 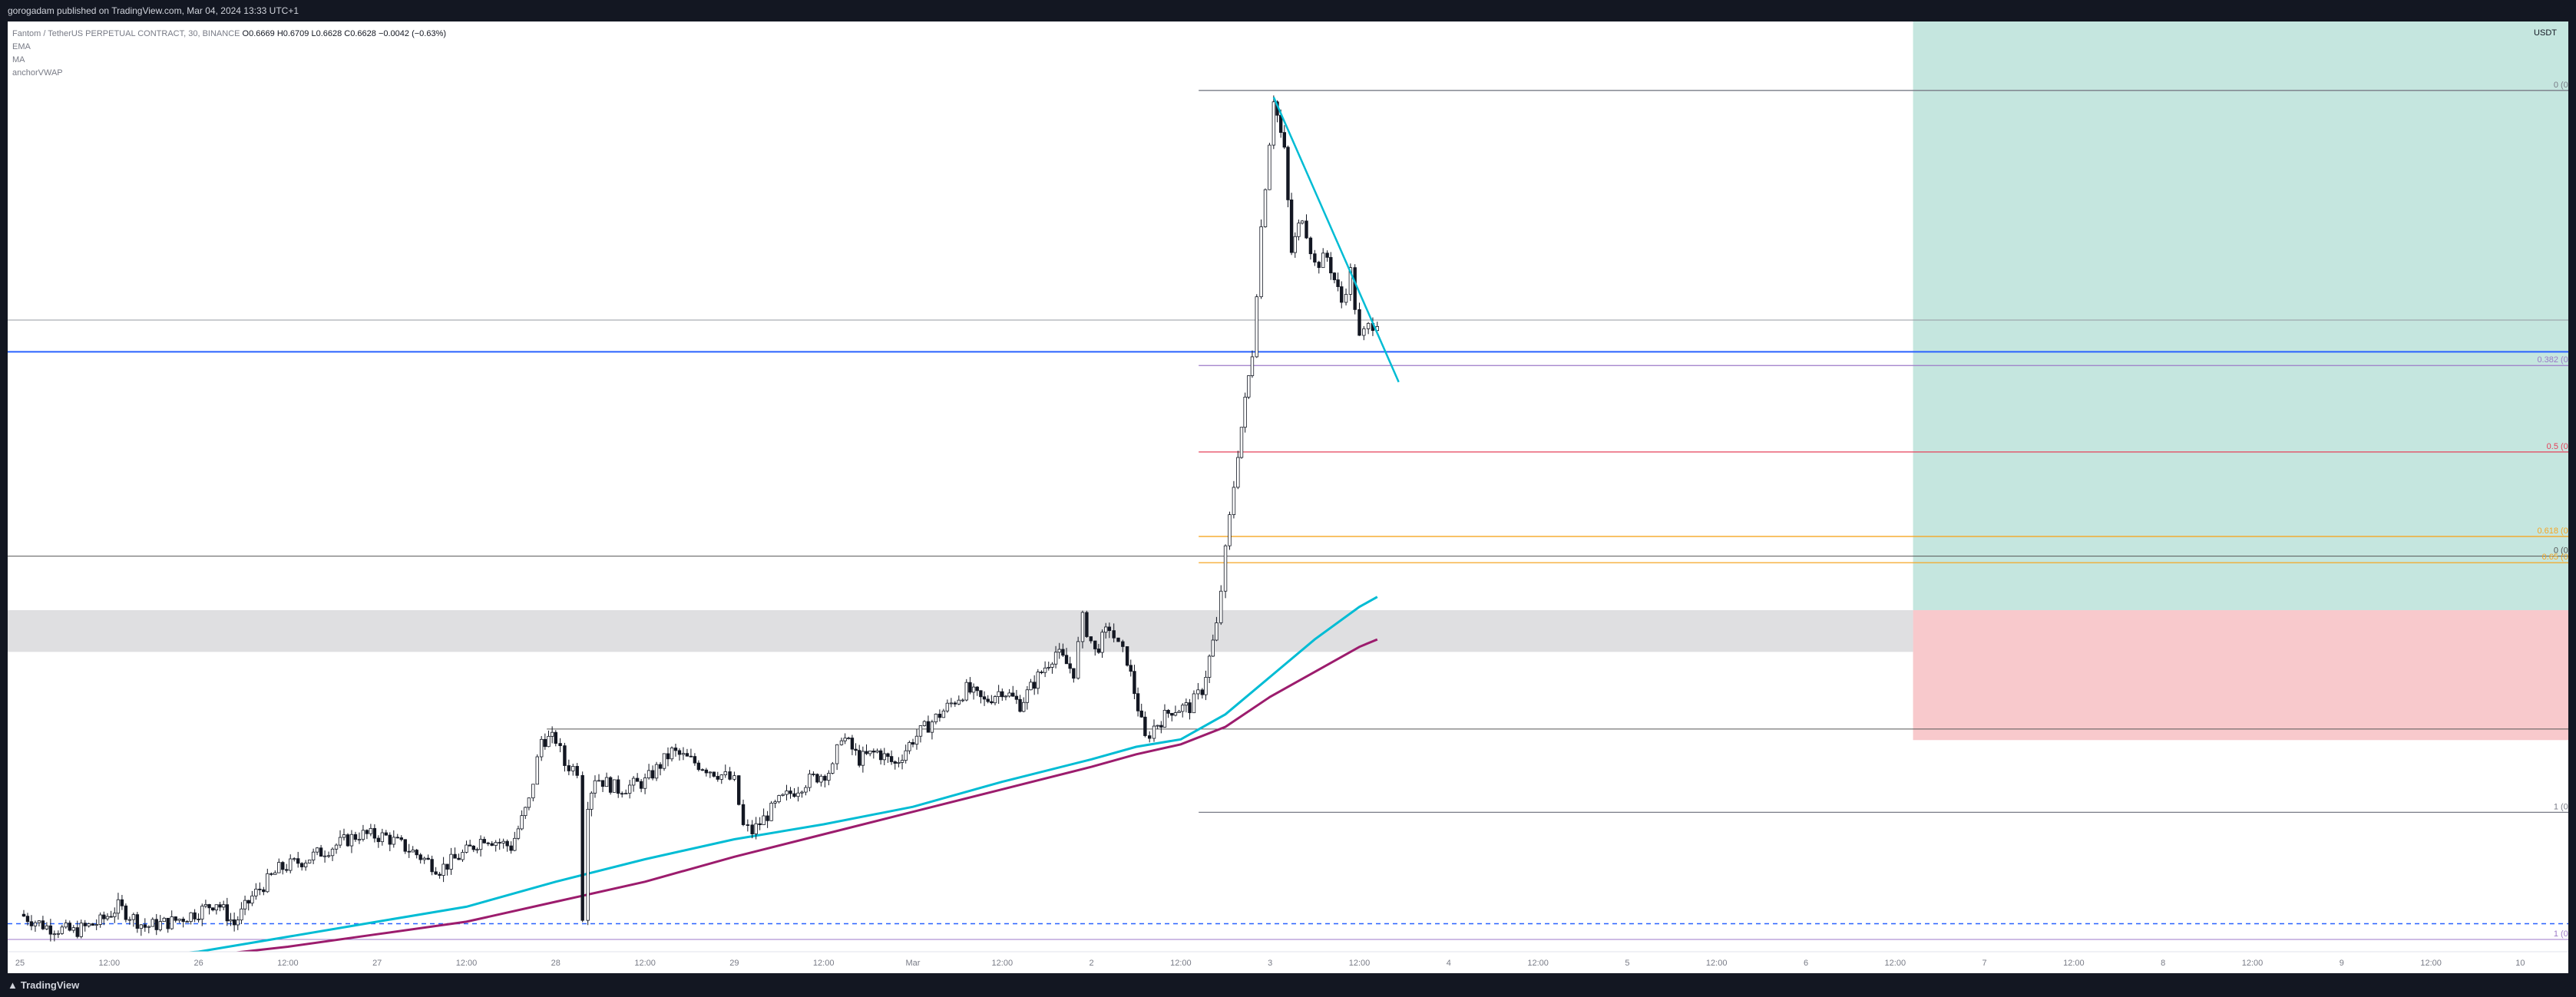 I want to click on x-tick-label: Mar, so click(x=913, y=964).